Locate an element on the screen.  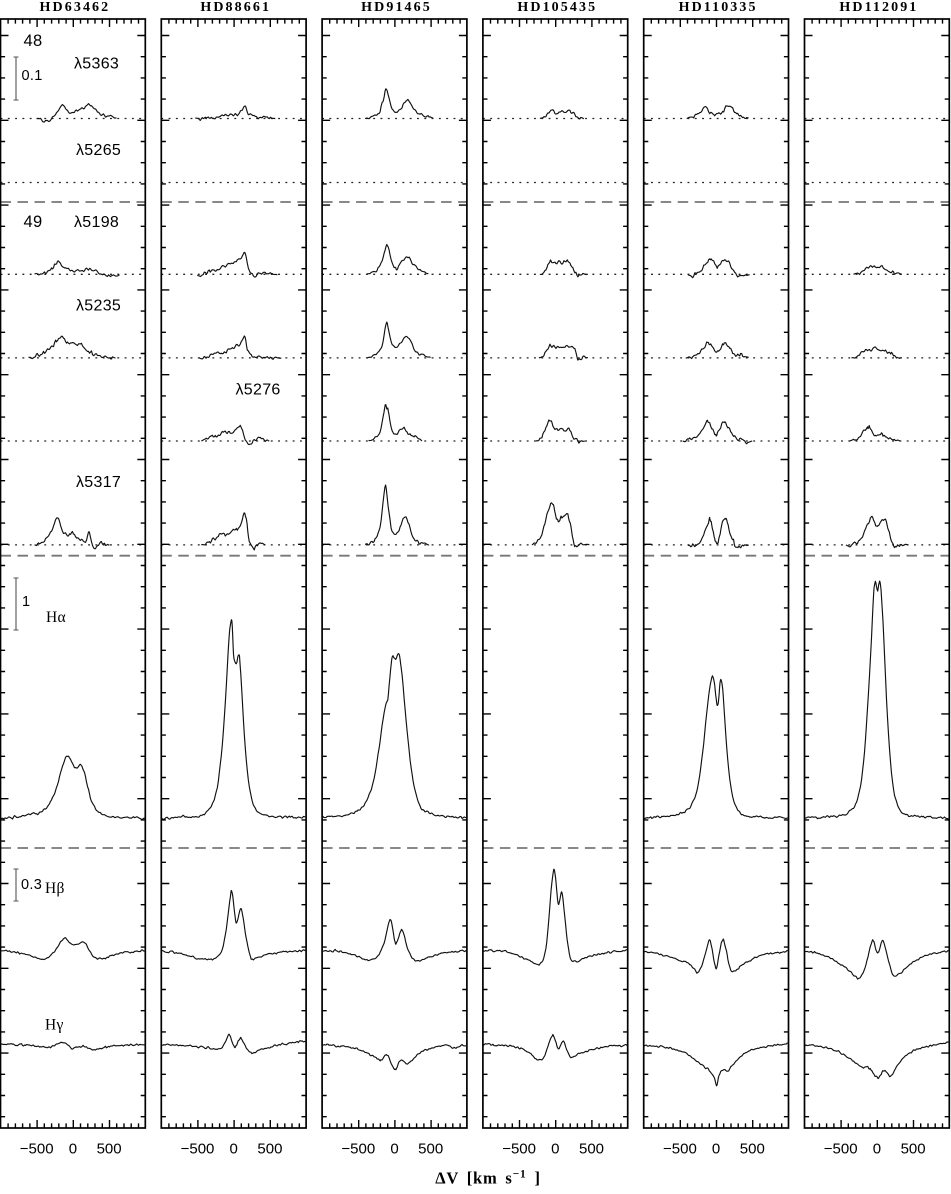
svg-text: HD91465 is located at coordinates (396, 7).